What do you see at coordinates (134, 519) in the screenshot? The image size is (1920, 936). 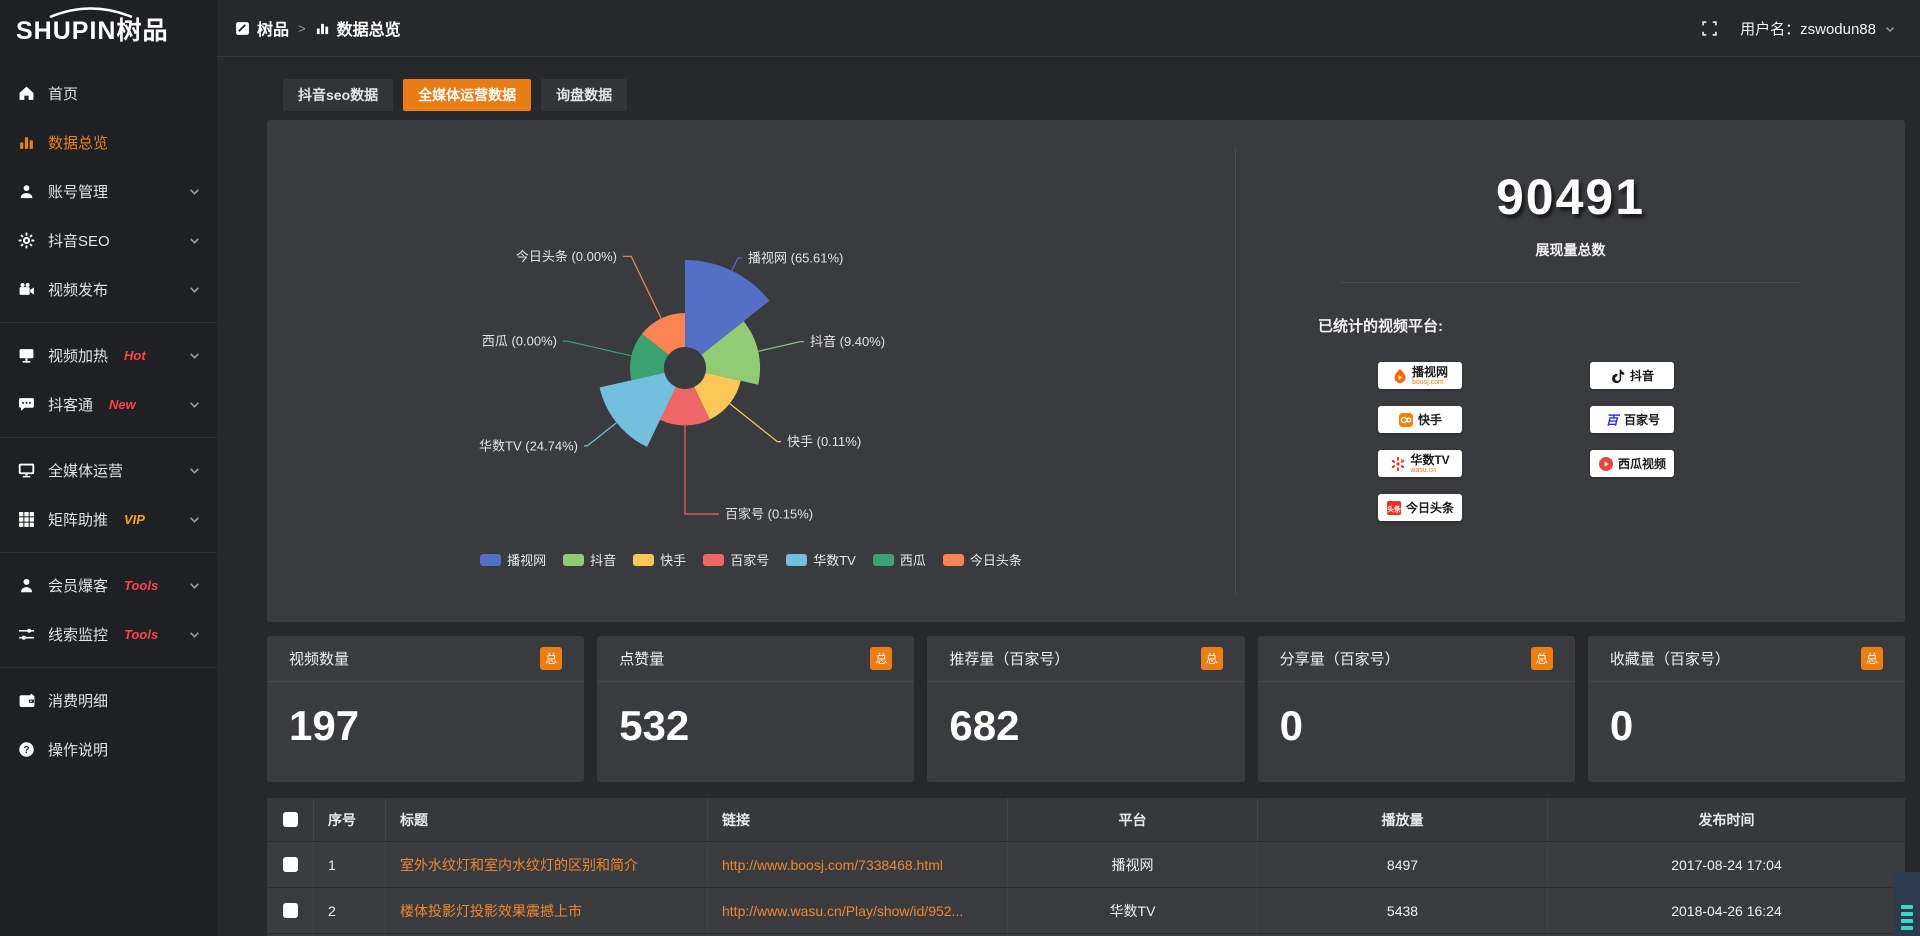 I see `sidebar-item-tag: VIP` at bounding box center [134, 519].